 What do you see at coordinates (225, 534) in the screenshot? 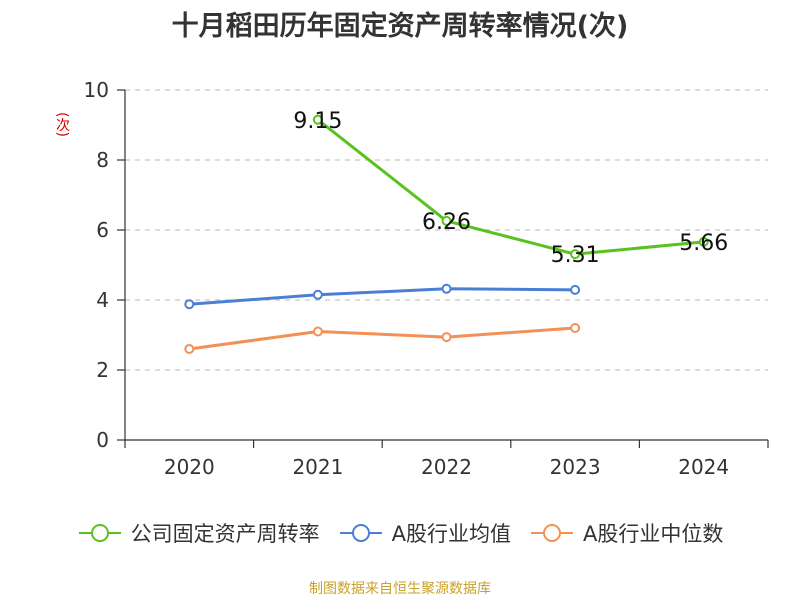
I see `legend-label-company: 公司固定资产周转率` at bounding box center [225, 534].